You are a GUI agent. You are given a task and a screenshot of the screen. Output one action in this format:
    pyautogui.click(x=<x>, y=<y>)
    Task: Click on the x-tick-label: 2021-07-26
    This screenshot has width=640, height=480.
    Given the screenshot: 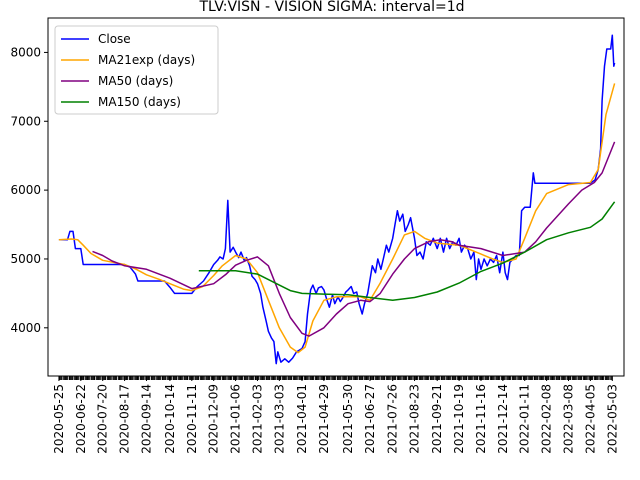 What is the action you would take?
    pyautogui.click(x=393, y=419)
    